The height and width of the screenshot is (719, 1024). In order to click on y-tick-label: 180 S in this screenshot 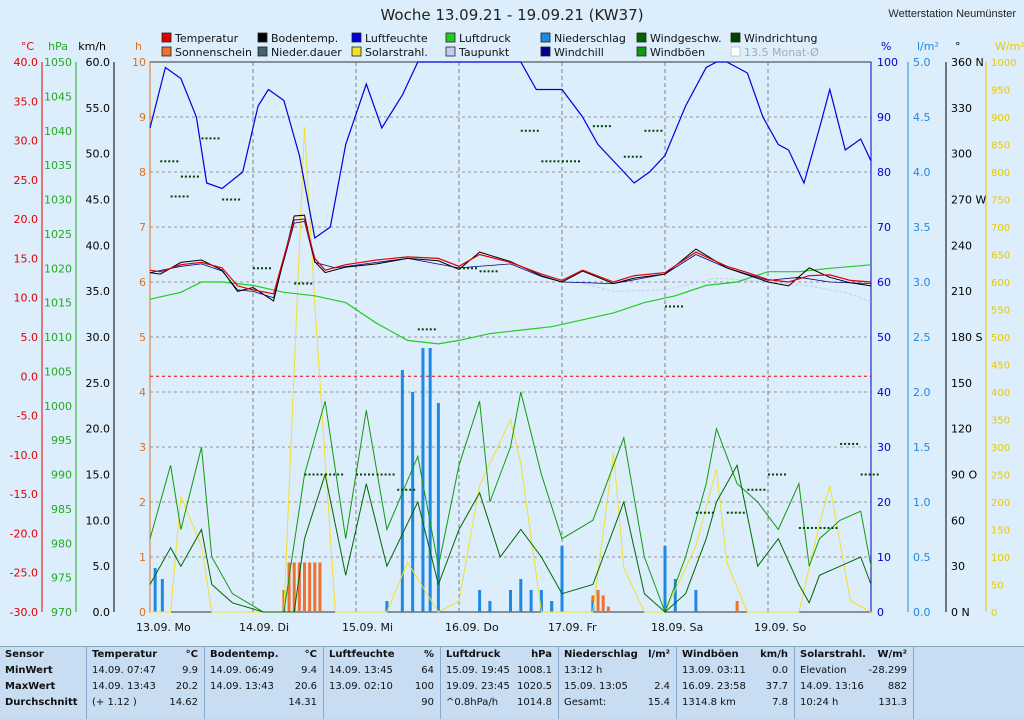, I will do `click(966, 337)`.